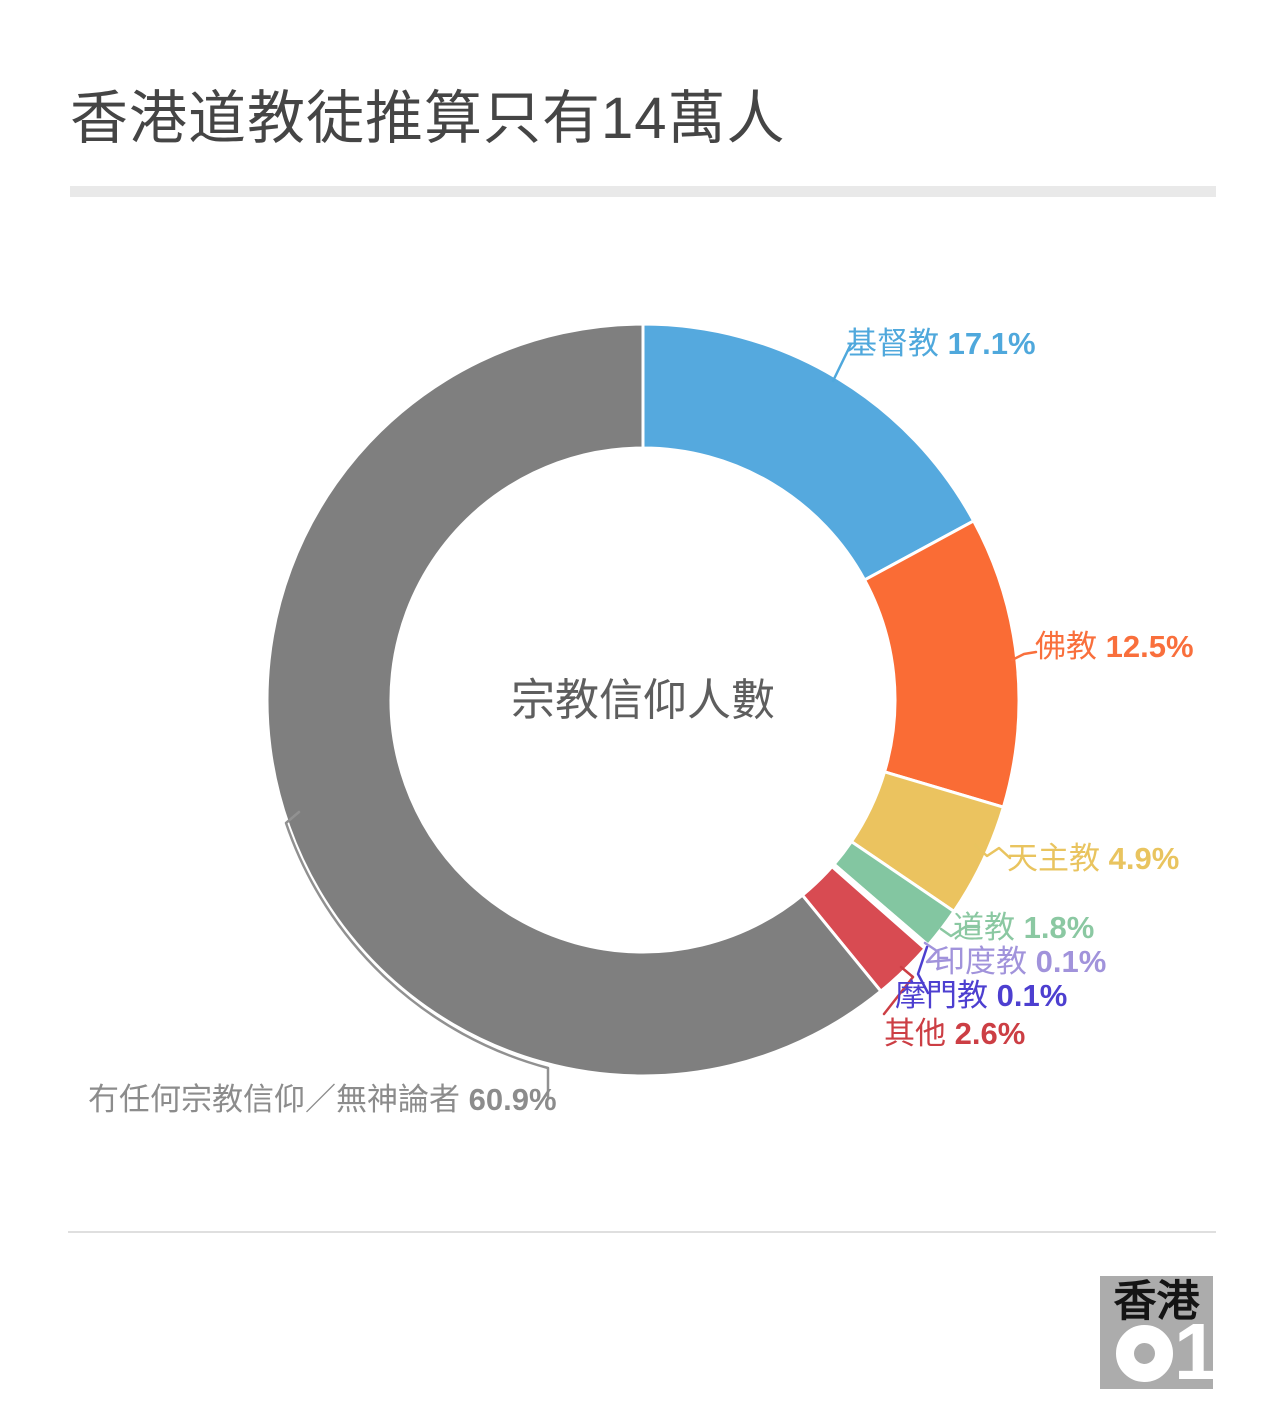 This screenshot has width=1280, height=1406. What do you see at coordinates (643, 191) in the screenshot?
I see `title-divider` at bounding box center [643, 191].